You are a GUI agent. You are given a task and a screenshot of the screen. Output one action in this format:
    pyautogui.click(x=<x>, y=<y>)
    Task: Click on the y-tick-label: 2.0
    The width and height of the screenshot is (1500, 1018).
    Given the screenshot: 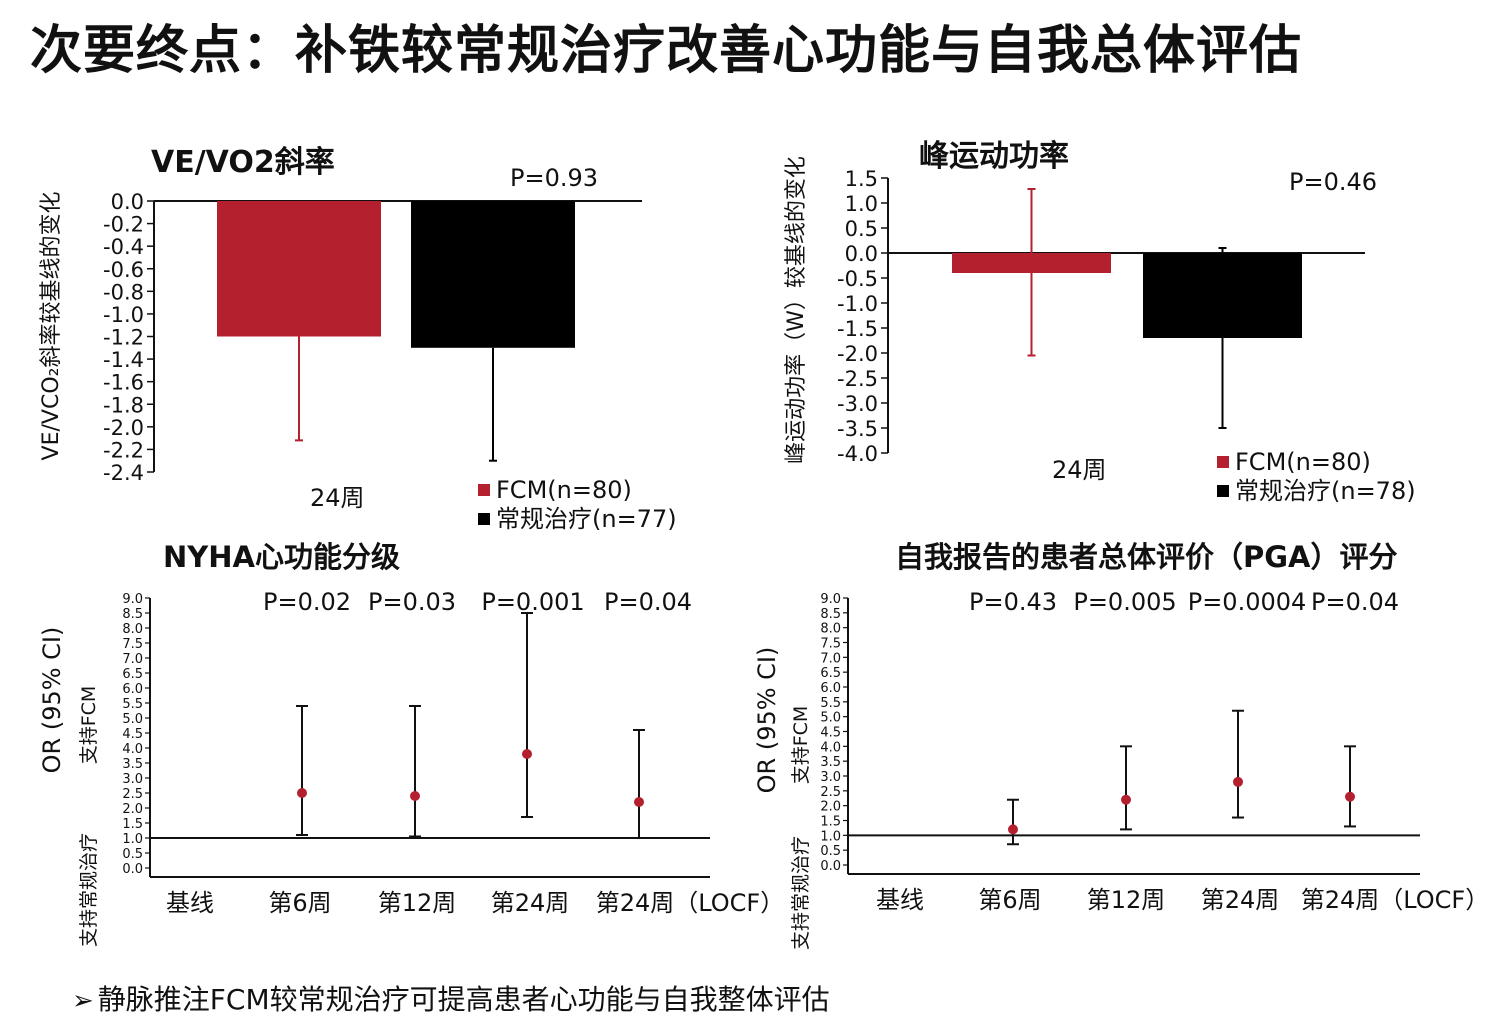 What is the action you would take?
    pyautogui.click(x=830, y=807)
    